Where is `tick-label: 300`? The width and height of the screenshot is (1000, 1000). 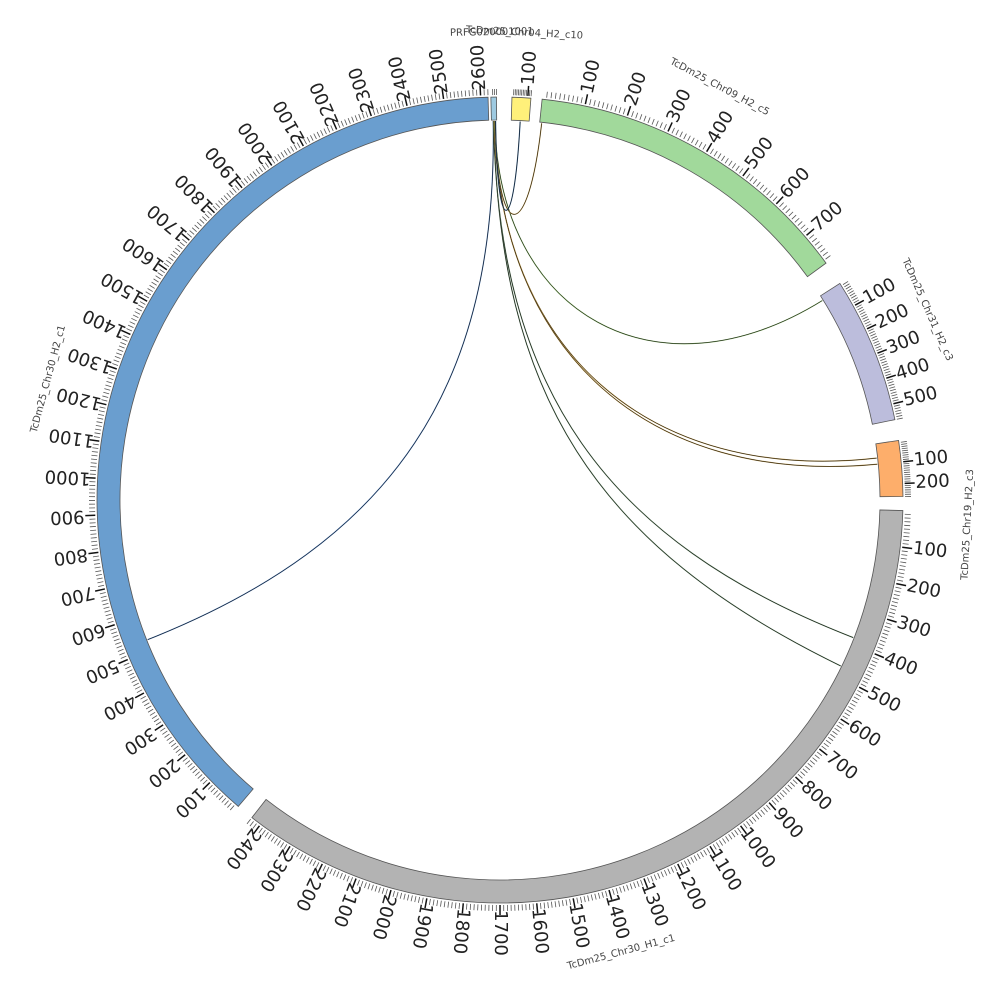 tick-label: 300 is located at coordinates (904, 343).